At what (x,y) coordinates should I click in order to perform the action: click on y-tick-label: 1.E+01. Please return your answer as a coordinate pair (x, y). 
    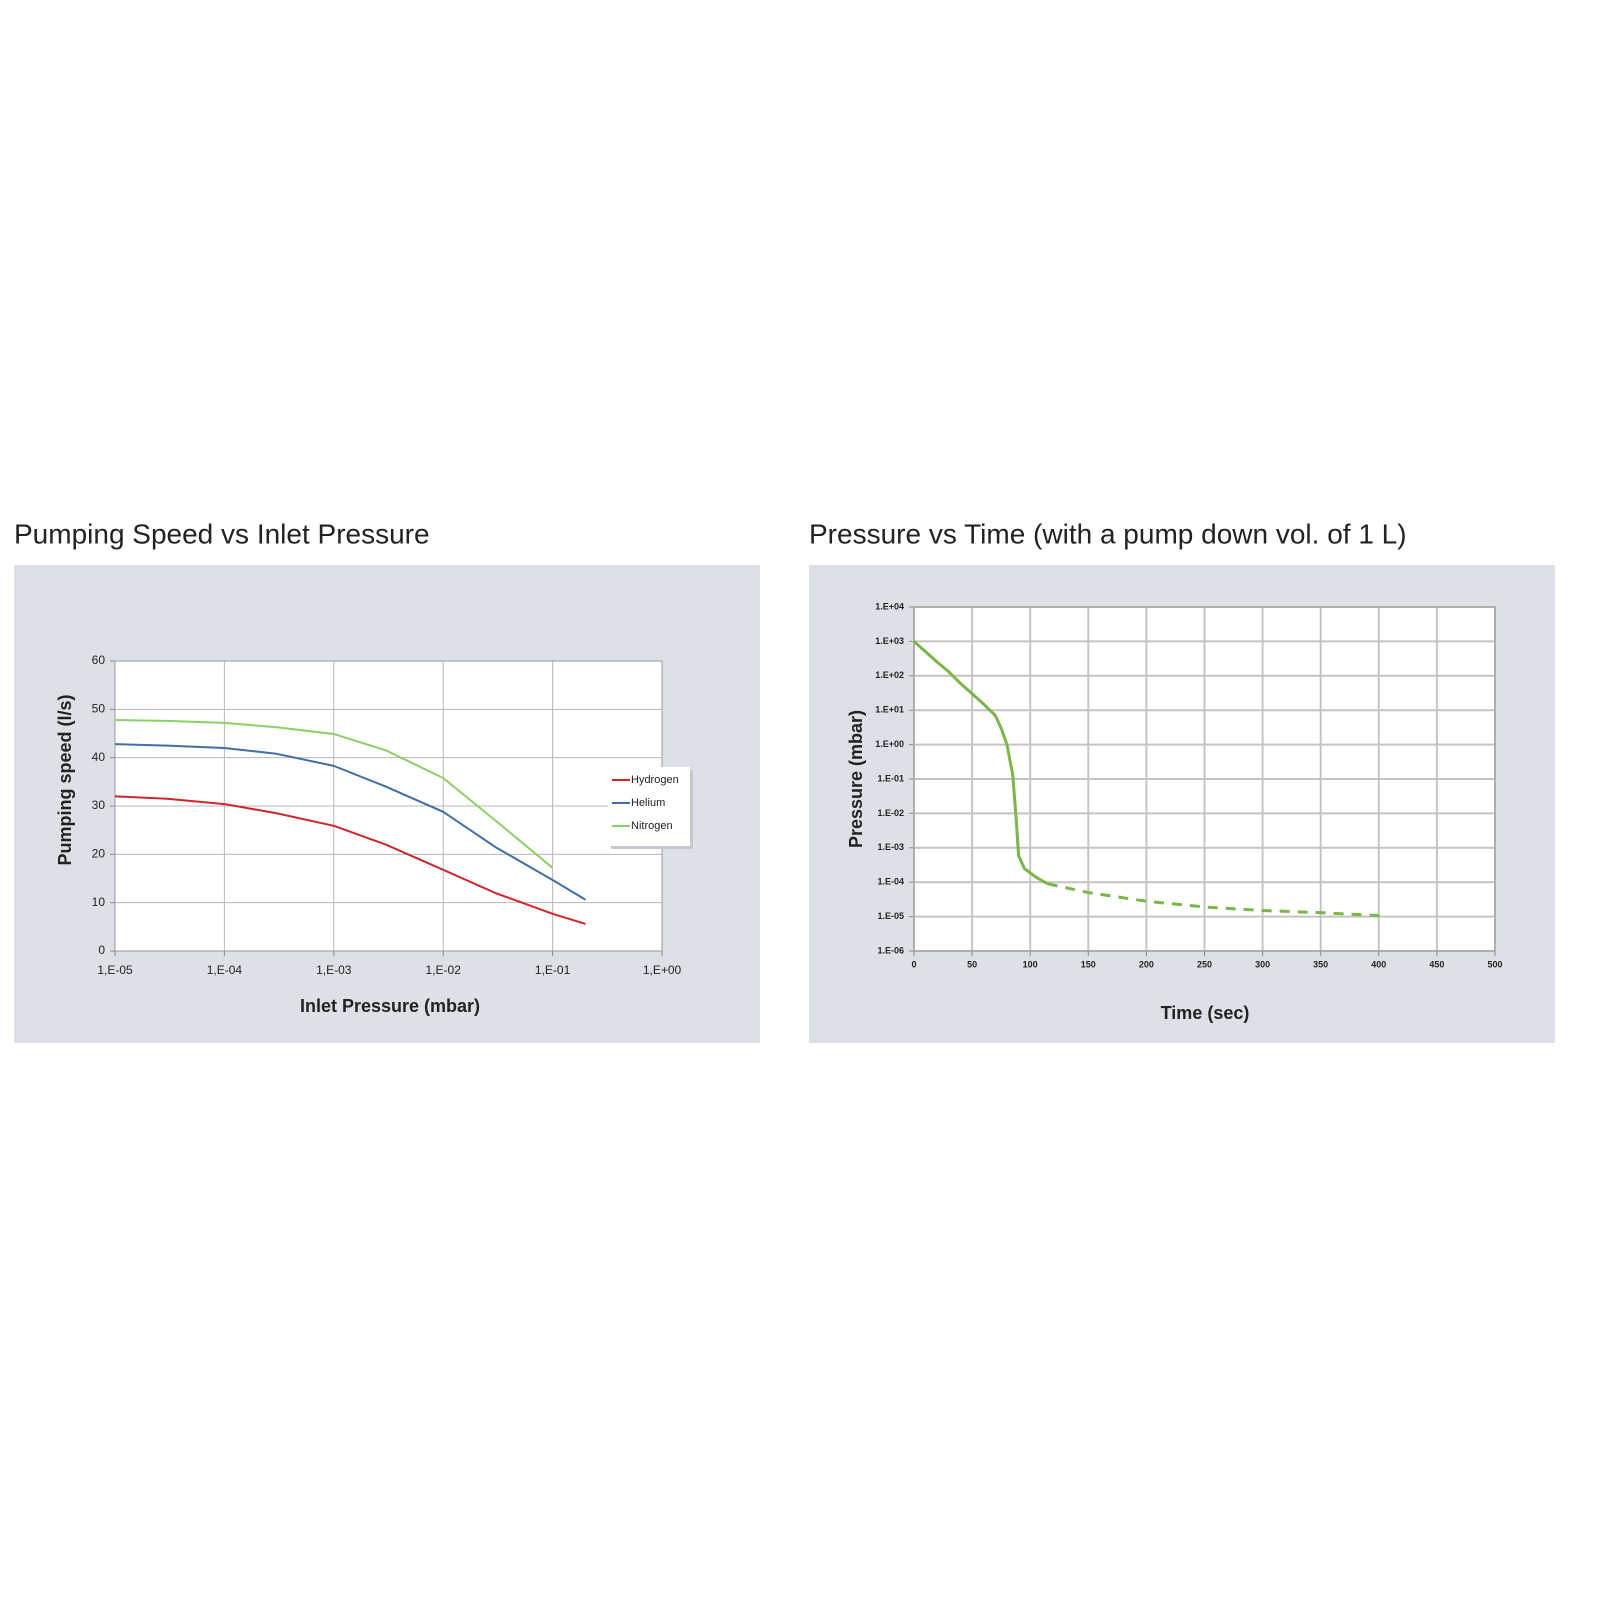
    Looking at the image, I should click on (889, 710).